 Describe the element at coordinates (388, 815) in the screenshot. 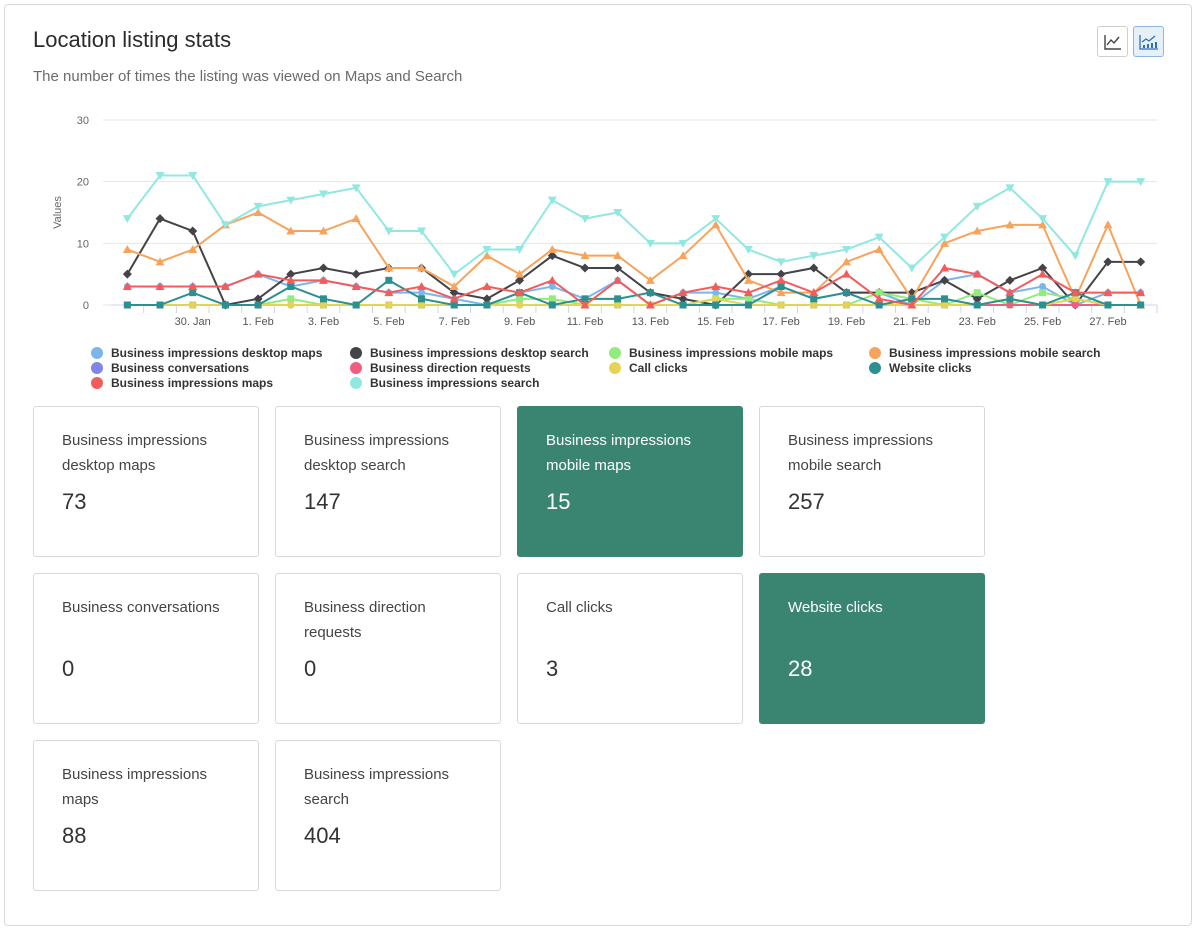

I see `stat-card: Business impressions search 404` at that location.